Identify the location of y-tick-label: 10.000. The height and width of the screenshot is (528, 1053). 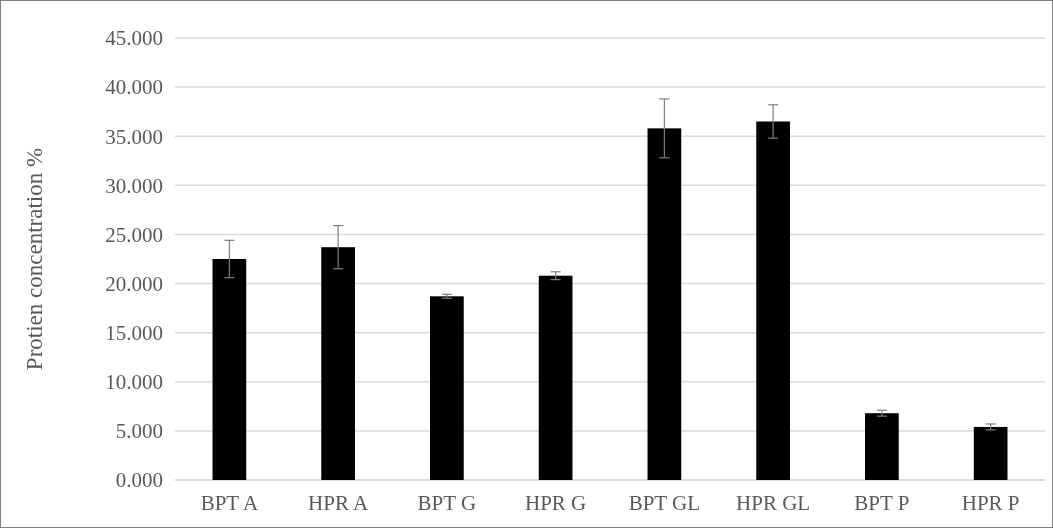
(134, 382).